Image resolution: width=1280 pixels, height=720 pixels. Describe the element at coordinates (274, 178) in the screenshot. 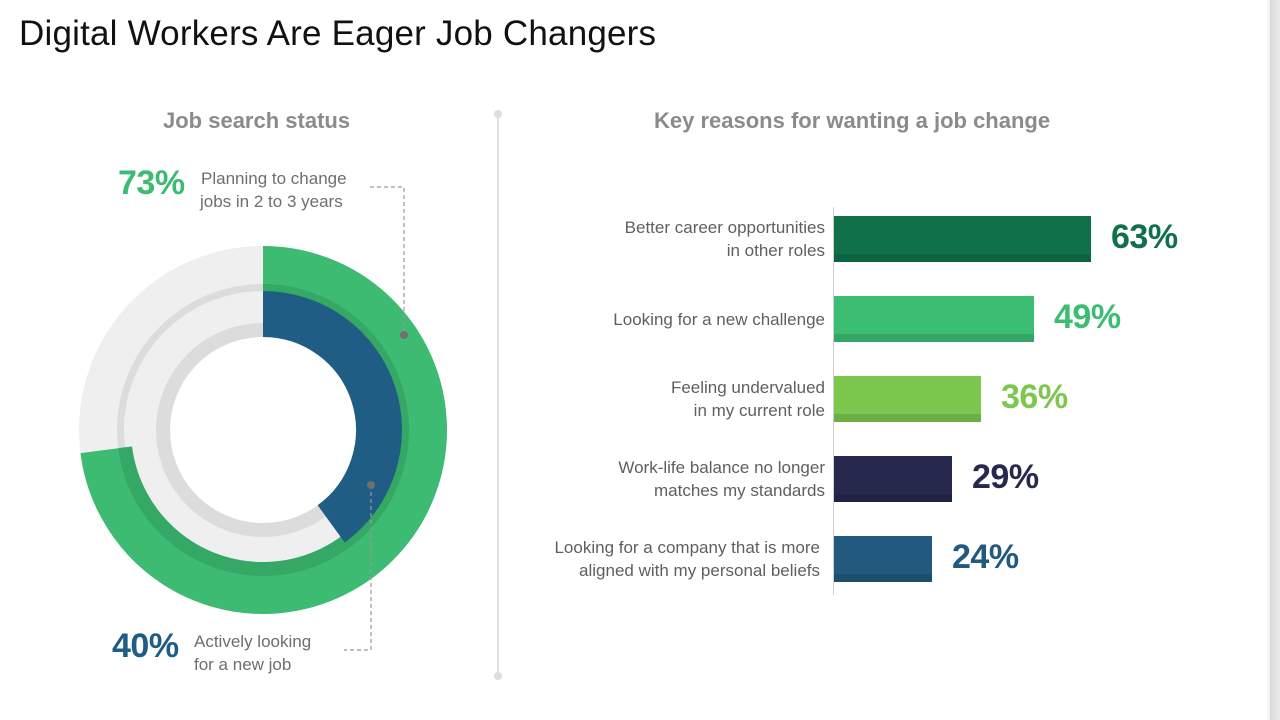

I see `planning-label-line1: Planning to change` at that location.